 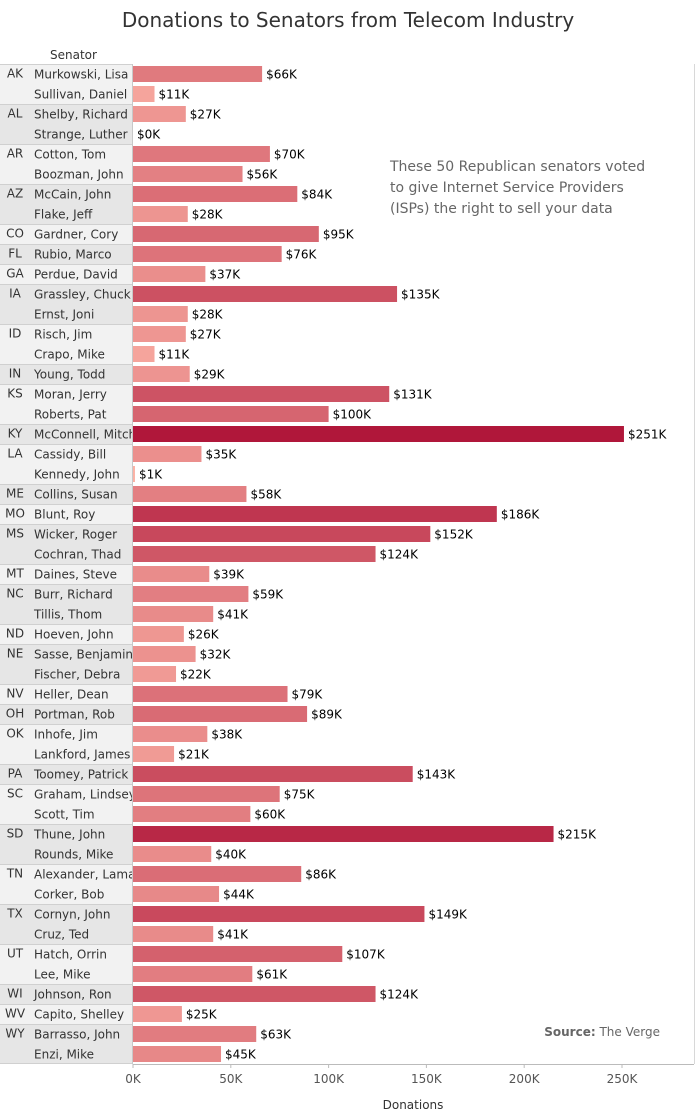 What do you see at coordinates (62, 975) in the screenshot?
I see `senator-name: Lee, Mike` at bounding box center [62, 975].